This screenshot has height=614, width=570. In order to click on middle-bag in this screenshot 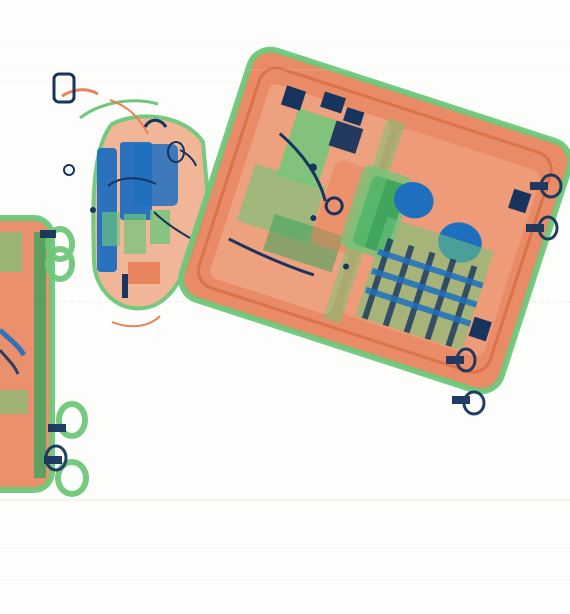, I will do `click(131, 200)`.